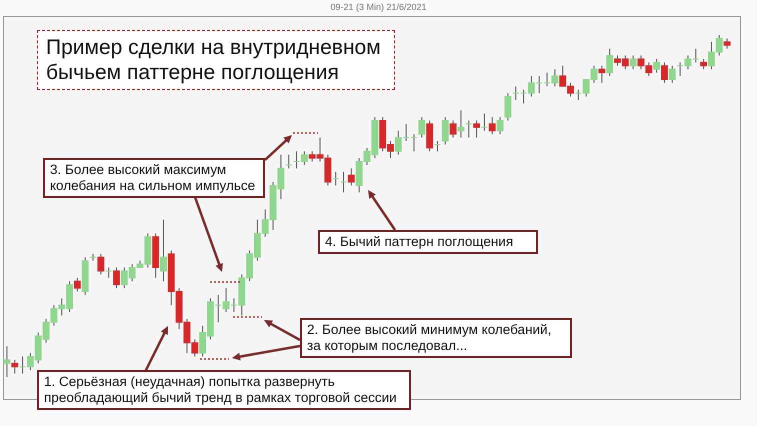 The image size is (757, 426). I want to click on chart-subtitle: 09-21 (3 Min) 21/6/2021, so click(378, 7).